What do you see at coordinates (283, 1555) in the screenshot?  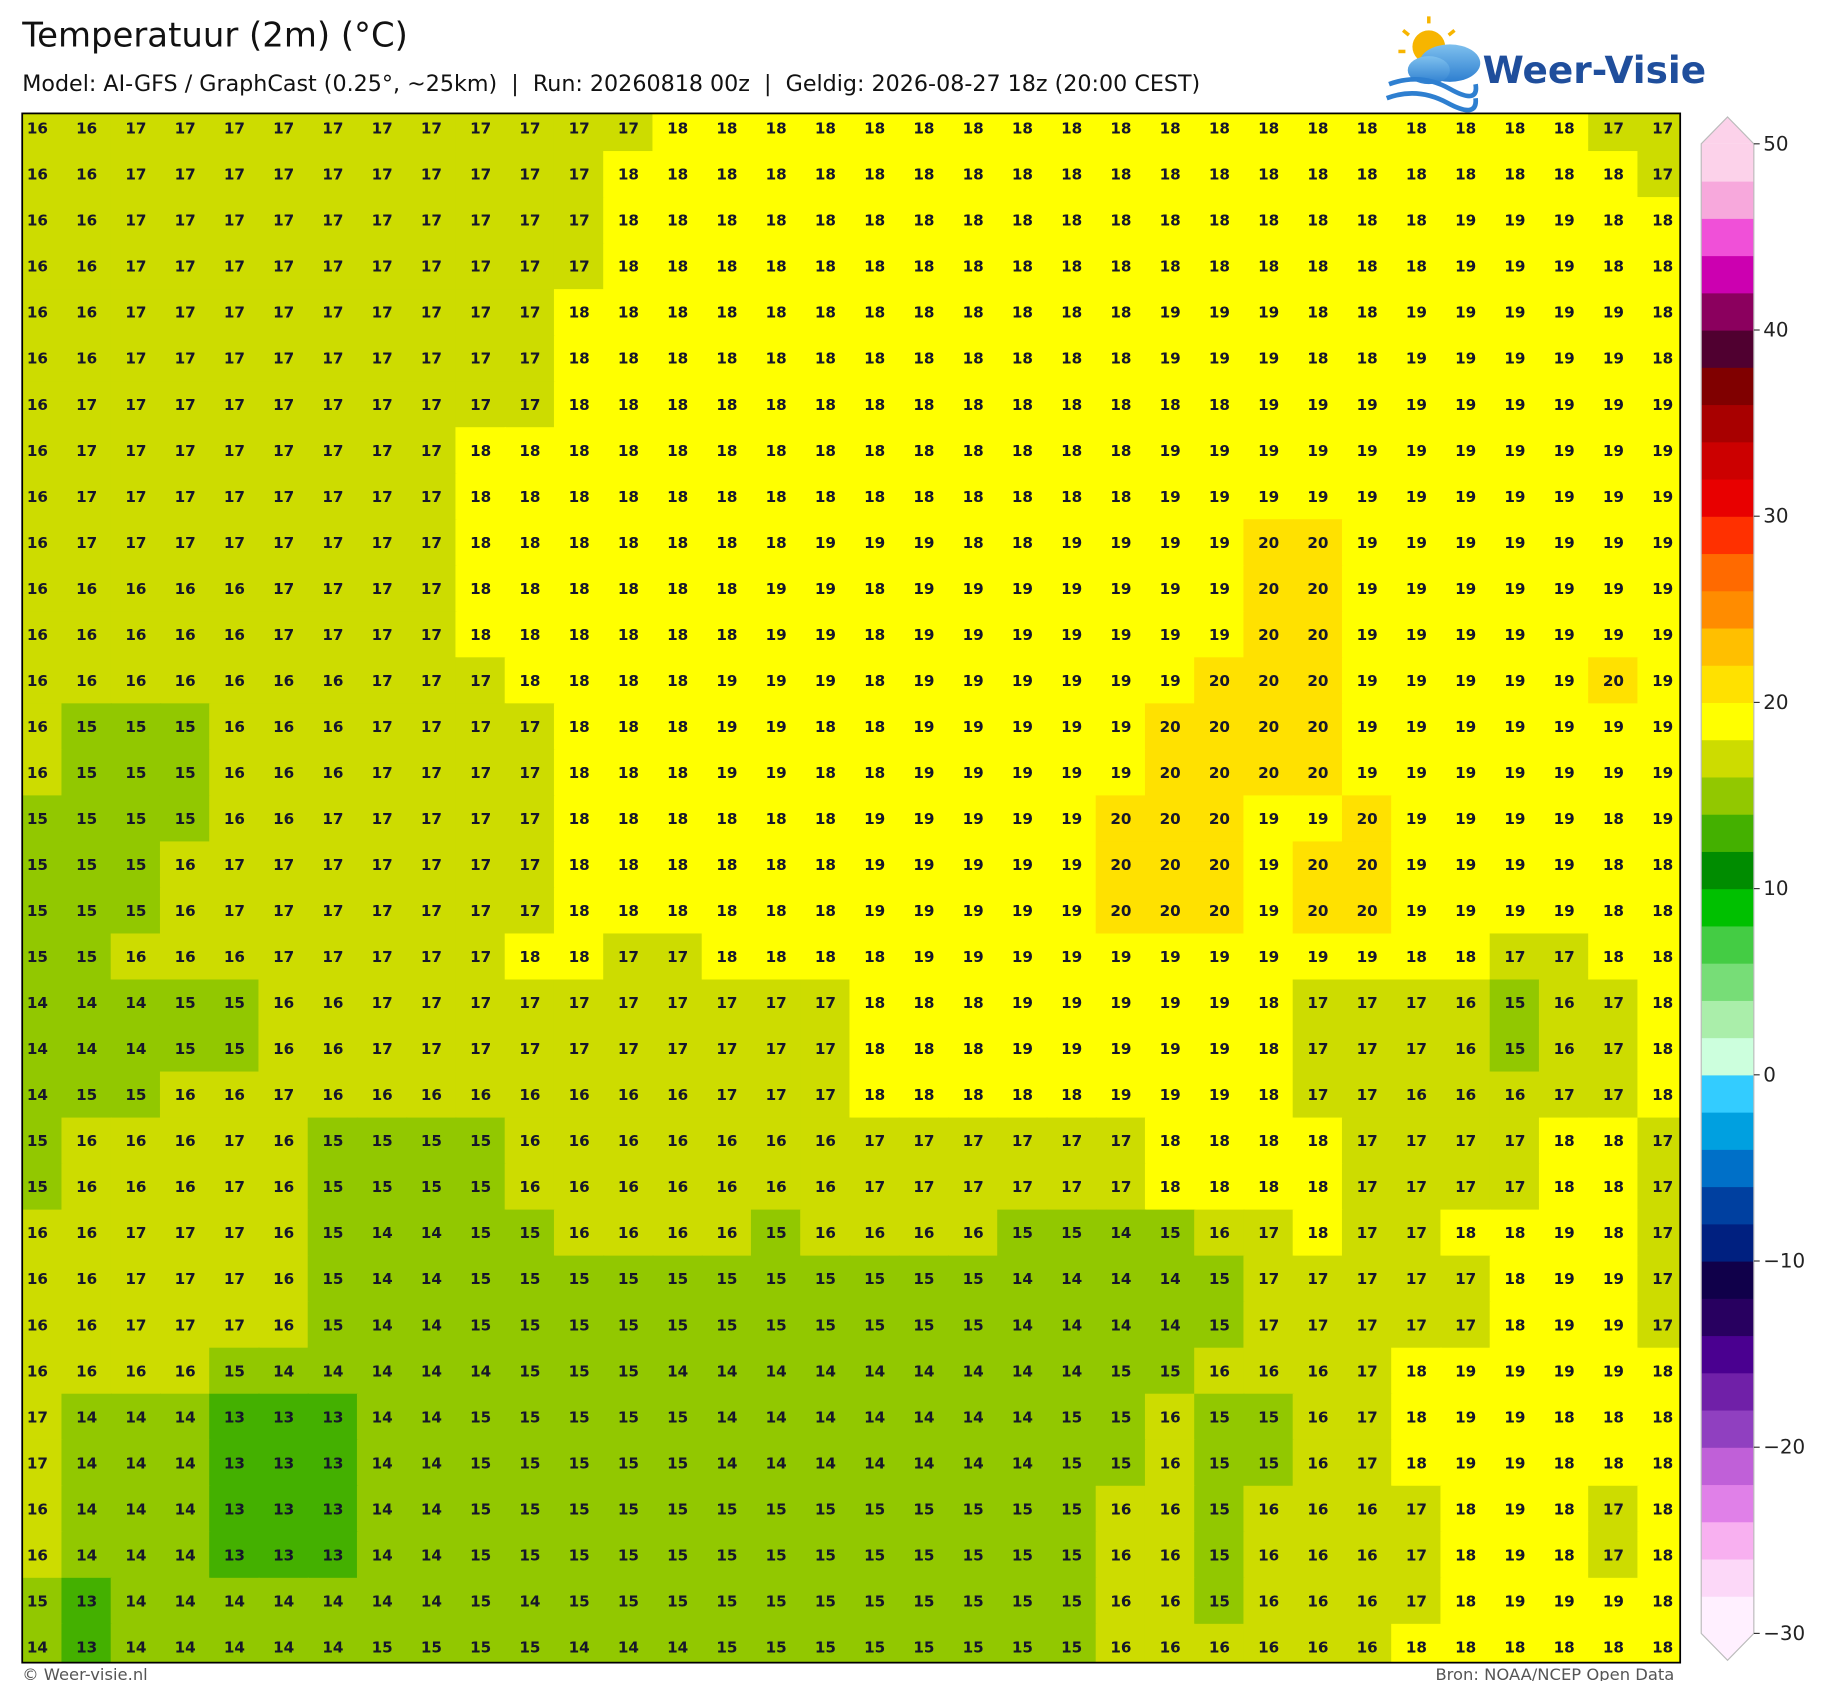 I see `temperature-label: 13` at bounding box center [283, 1555].